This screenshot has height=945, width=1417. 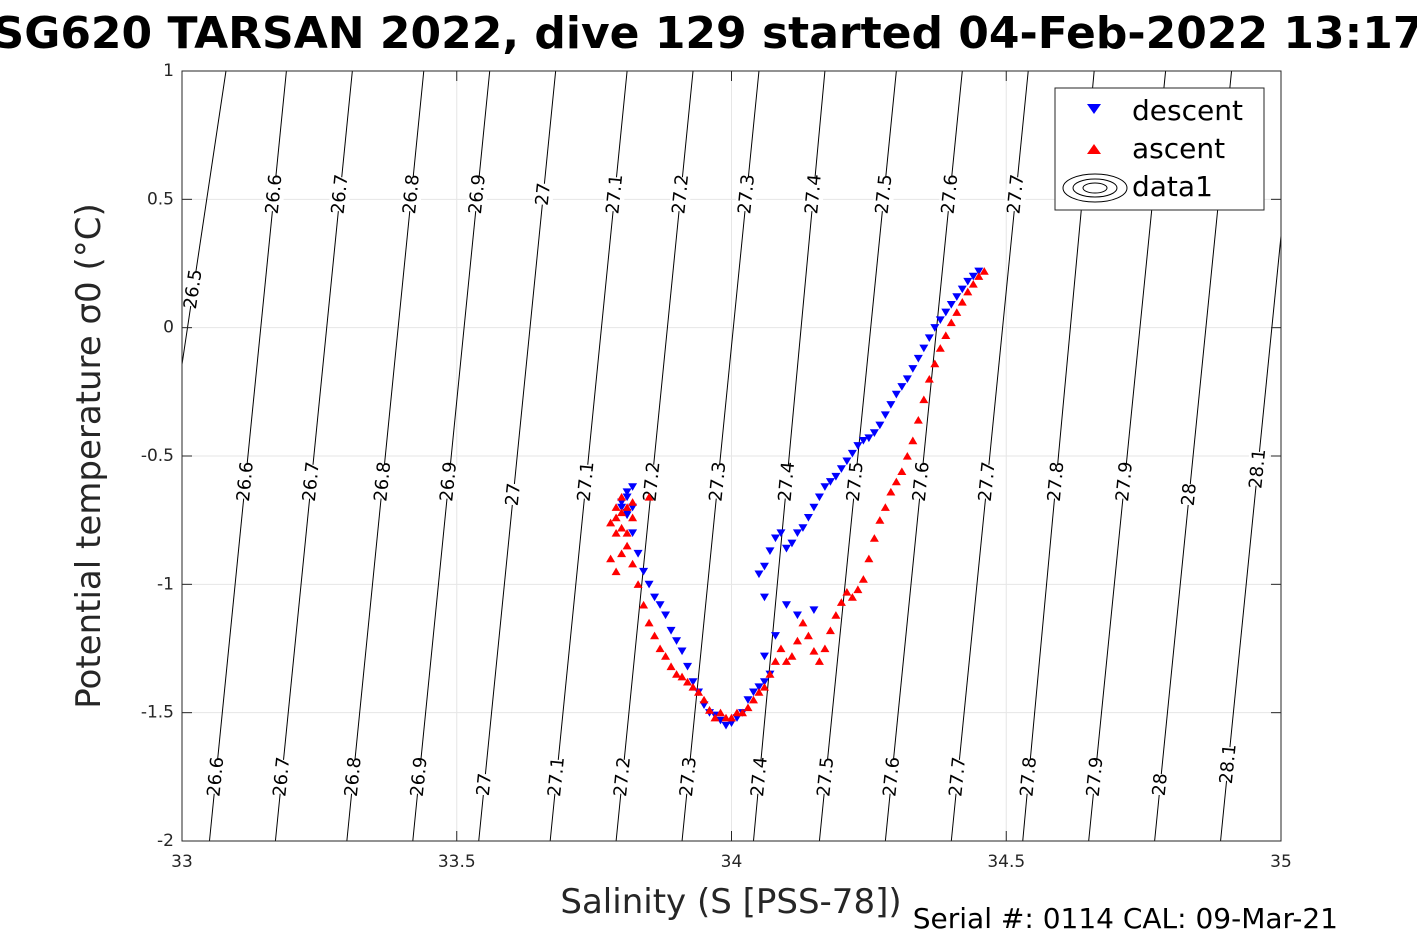 I want to click on data-series, so click(x=797, y=498).